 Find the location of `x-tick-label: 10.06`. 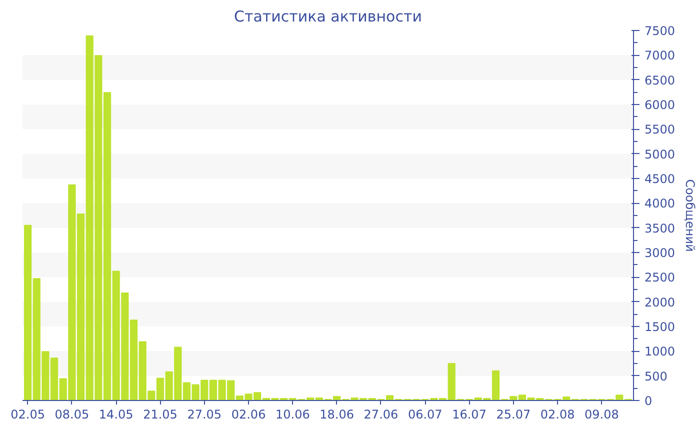

x-tick-label: 10.06 is located at coordinates (293, 415).